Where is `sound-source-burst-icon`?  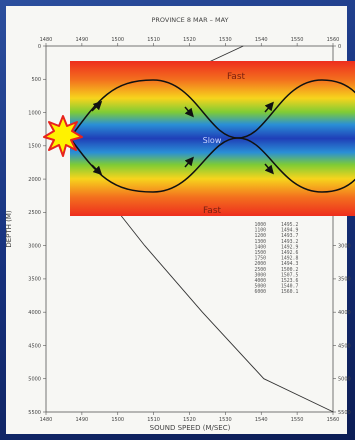
sound-source-burst-icon is located at coordinates (63, 136).